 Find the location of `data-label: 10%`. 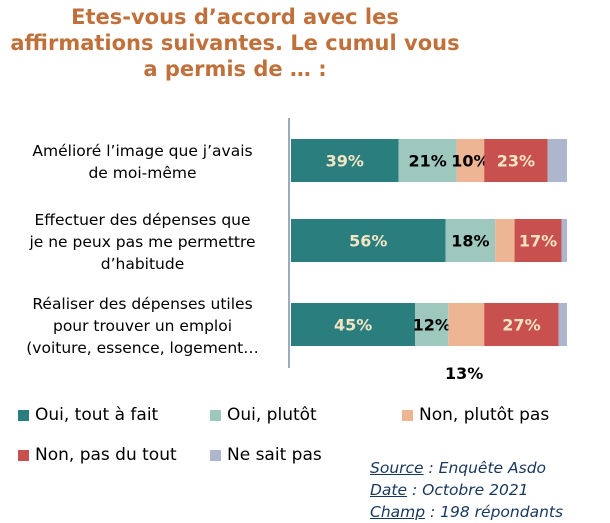

data-label: 10% is located at coordinates (470, 161).